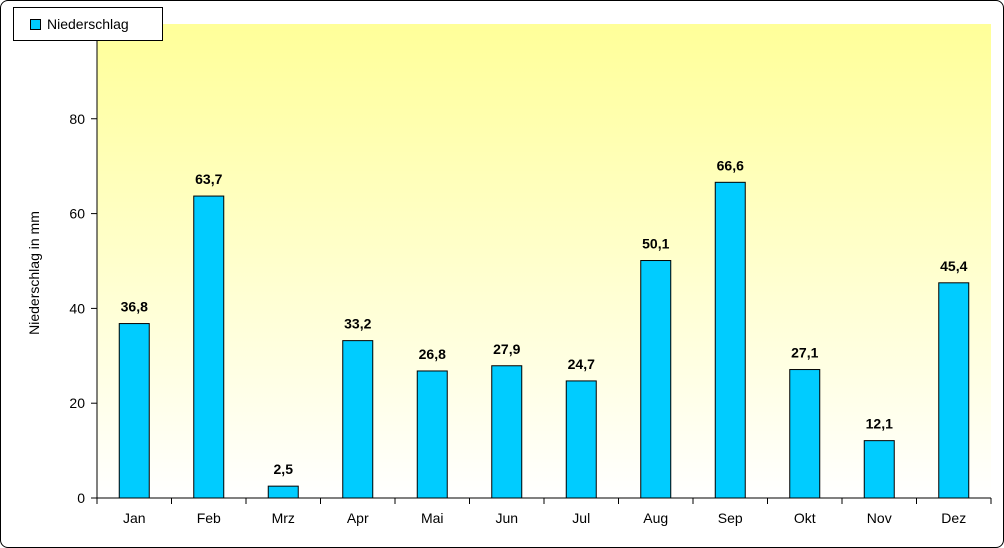  Describe the element at coordinates (77, 214) in the screenshot. I see `y-tick-label: 60` at that location.